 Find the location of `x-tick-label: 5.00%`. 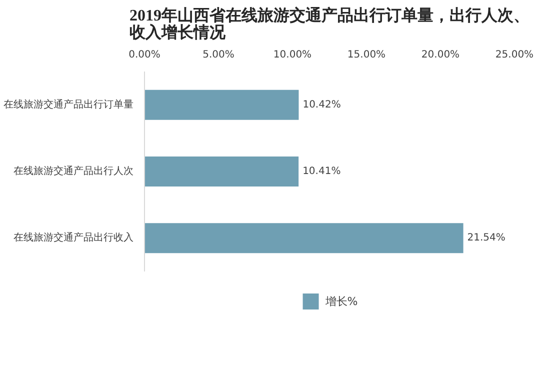

x-tick-label: 5.00% is located at coordinates (218, 55).